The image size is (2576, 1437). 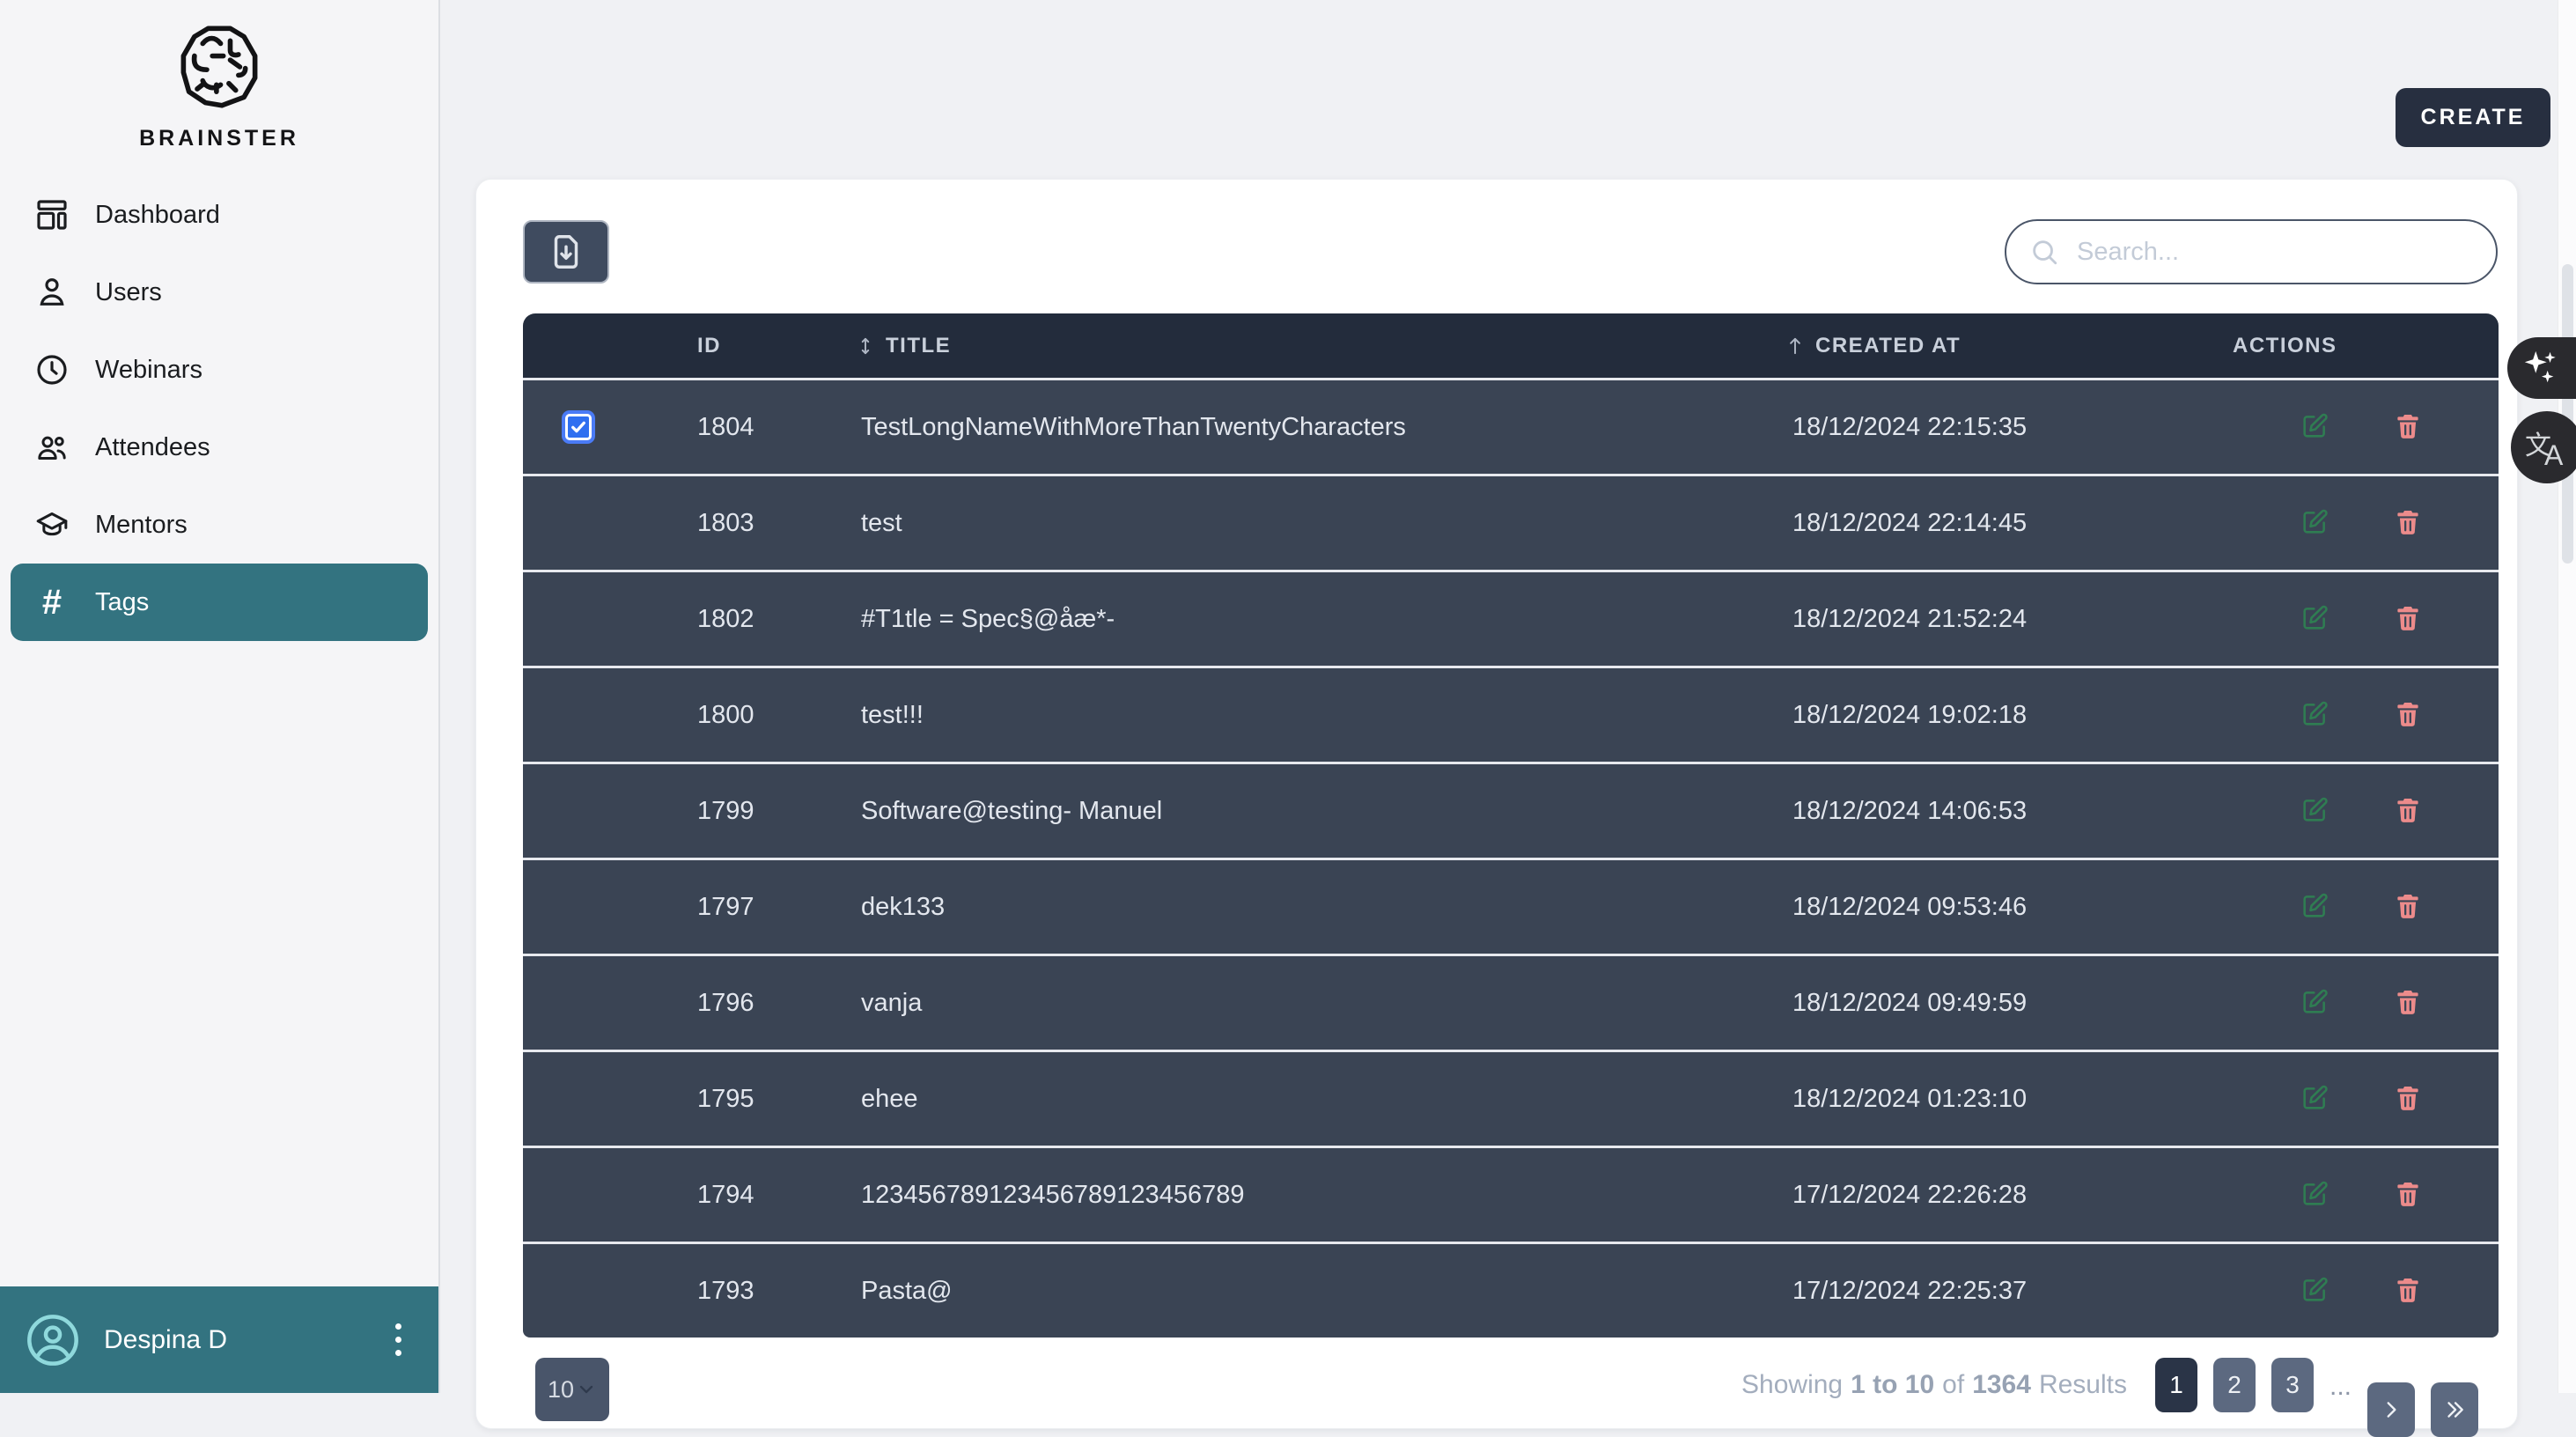 What do you see at coordinates (52, 292) in the screenshot?
I see `user-icon` at bounding box center [52, 292].